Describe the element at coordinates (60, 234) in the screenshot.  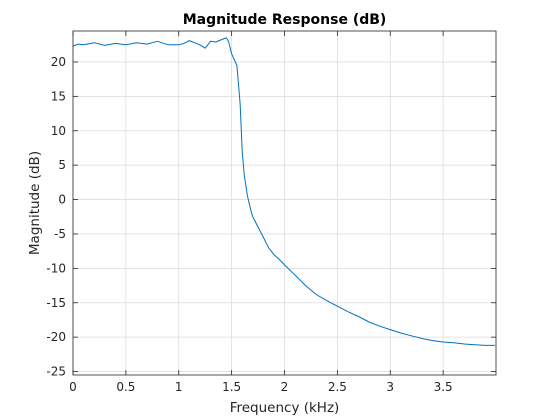
I see `y-tick-label: -5` at that location.